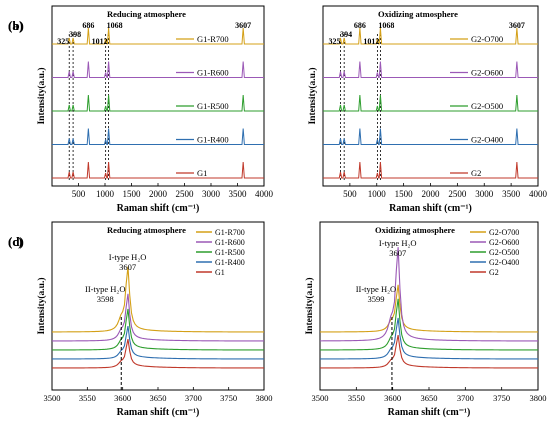  Describe the element at coordinates (220, 272) in the screenshot. I see `legend-label: G1` at that location.